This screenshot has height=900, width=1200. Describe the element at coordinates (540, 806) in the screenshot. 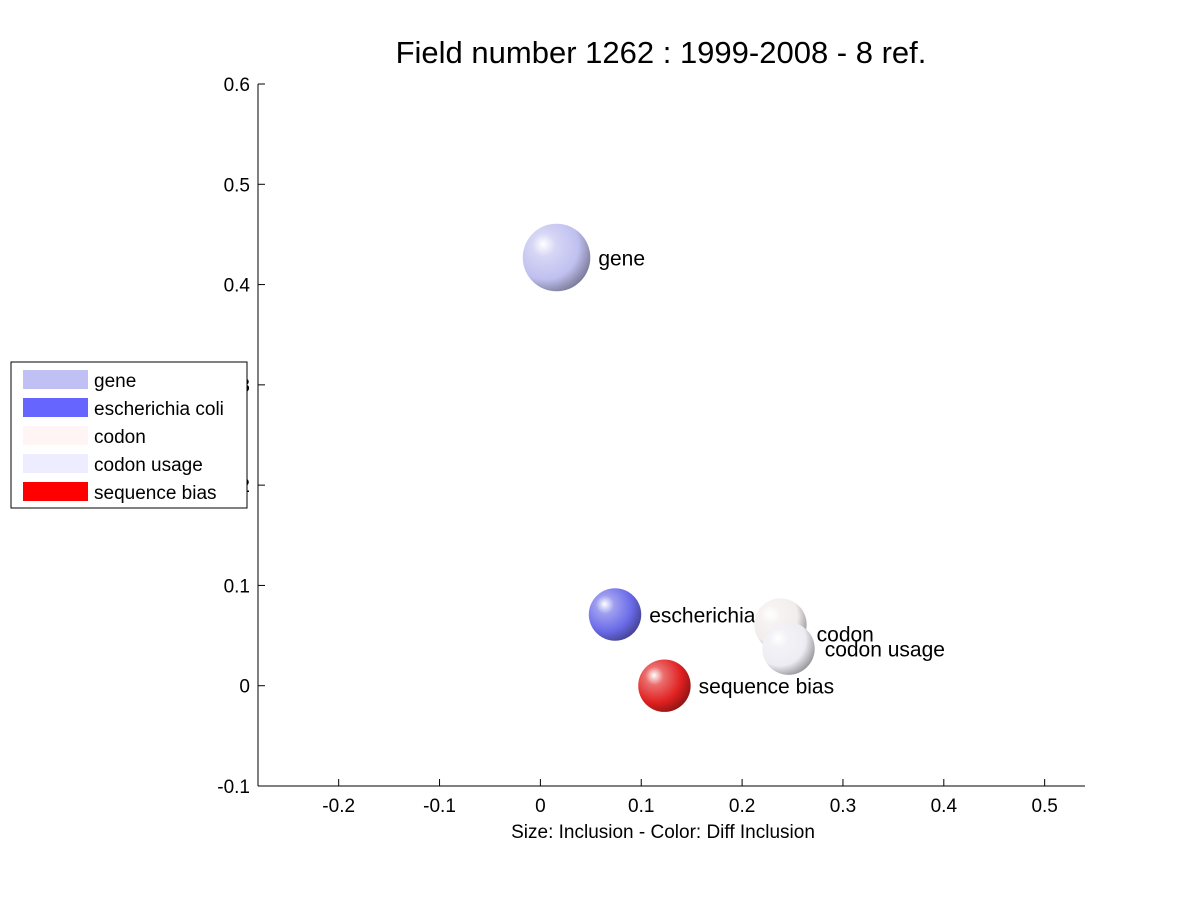

I see `x-tick-label: 0` at that location.